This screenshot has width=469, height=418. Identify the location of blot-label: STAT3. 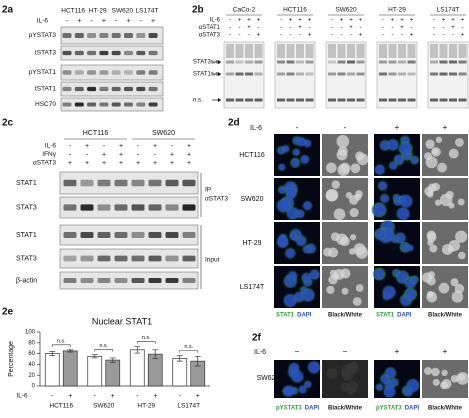
(26, 207).